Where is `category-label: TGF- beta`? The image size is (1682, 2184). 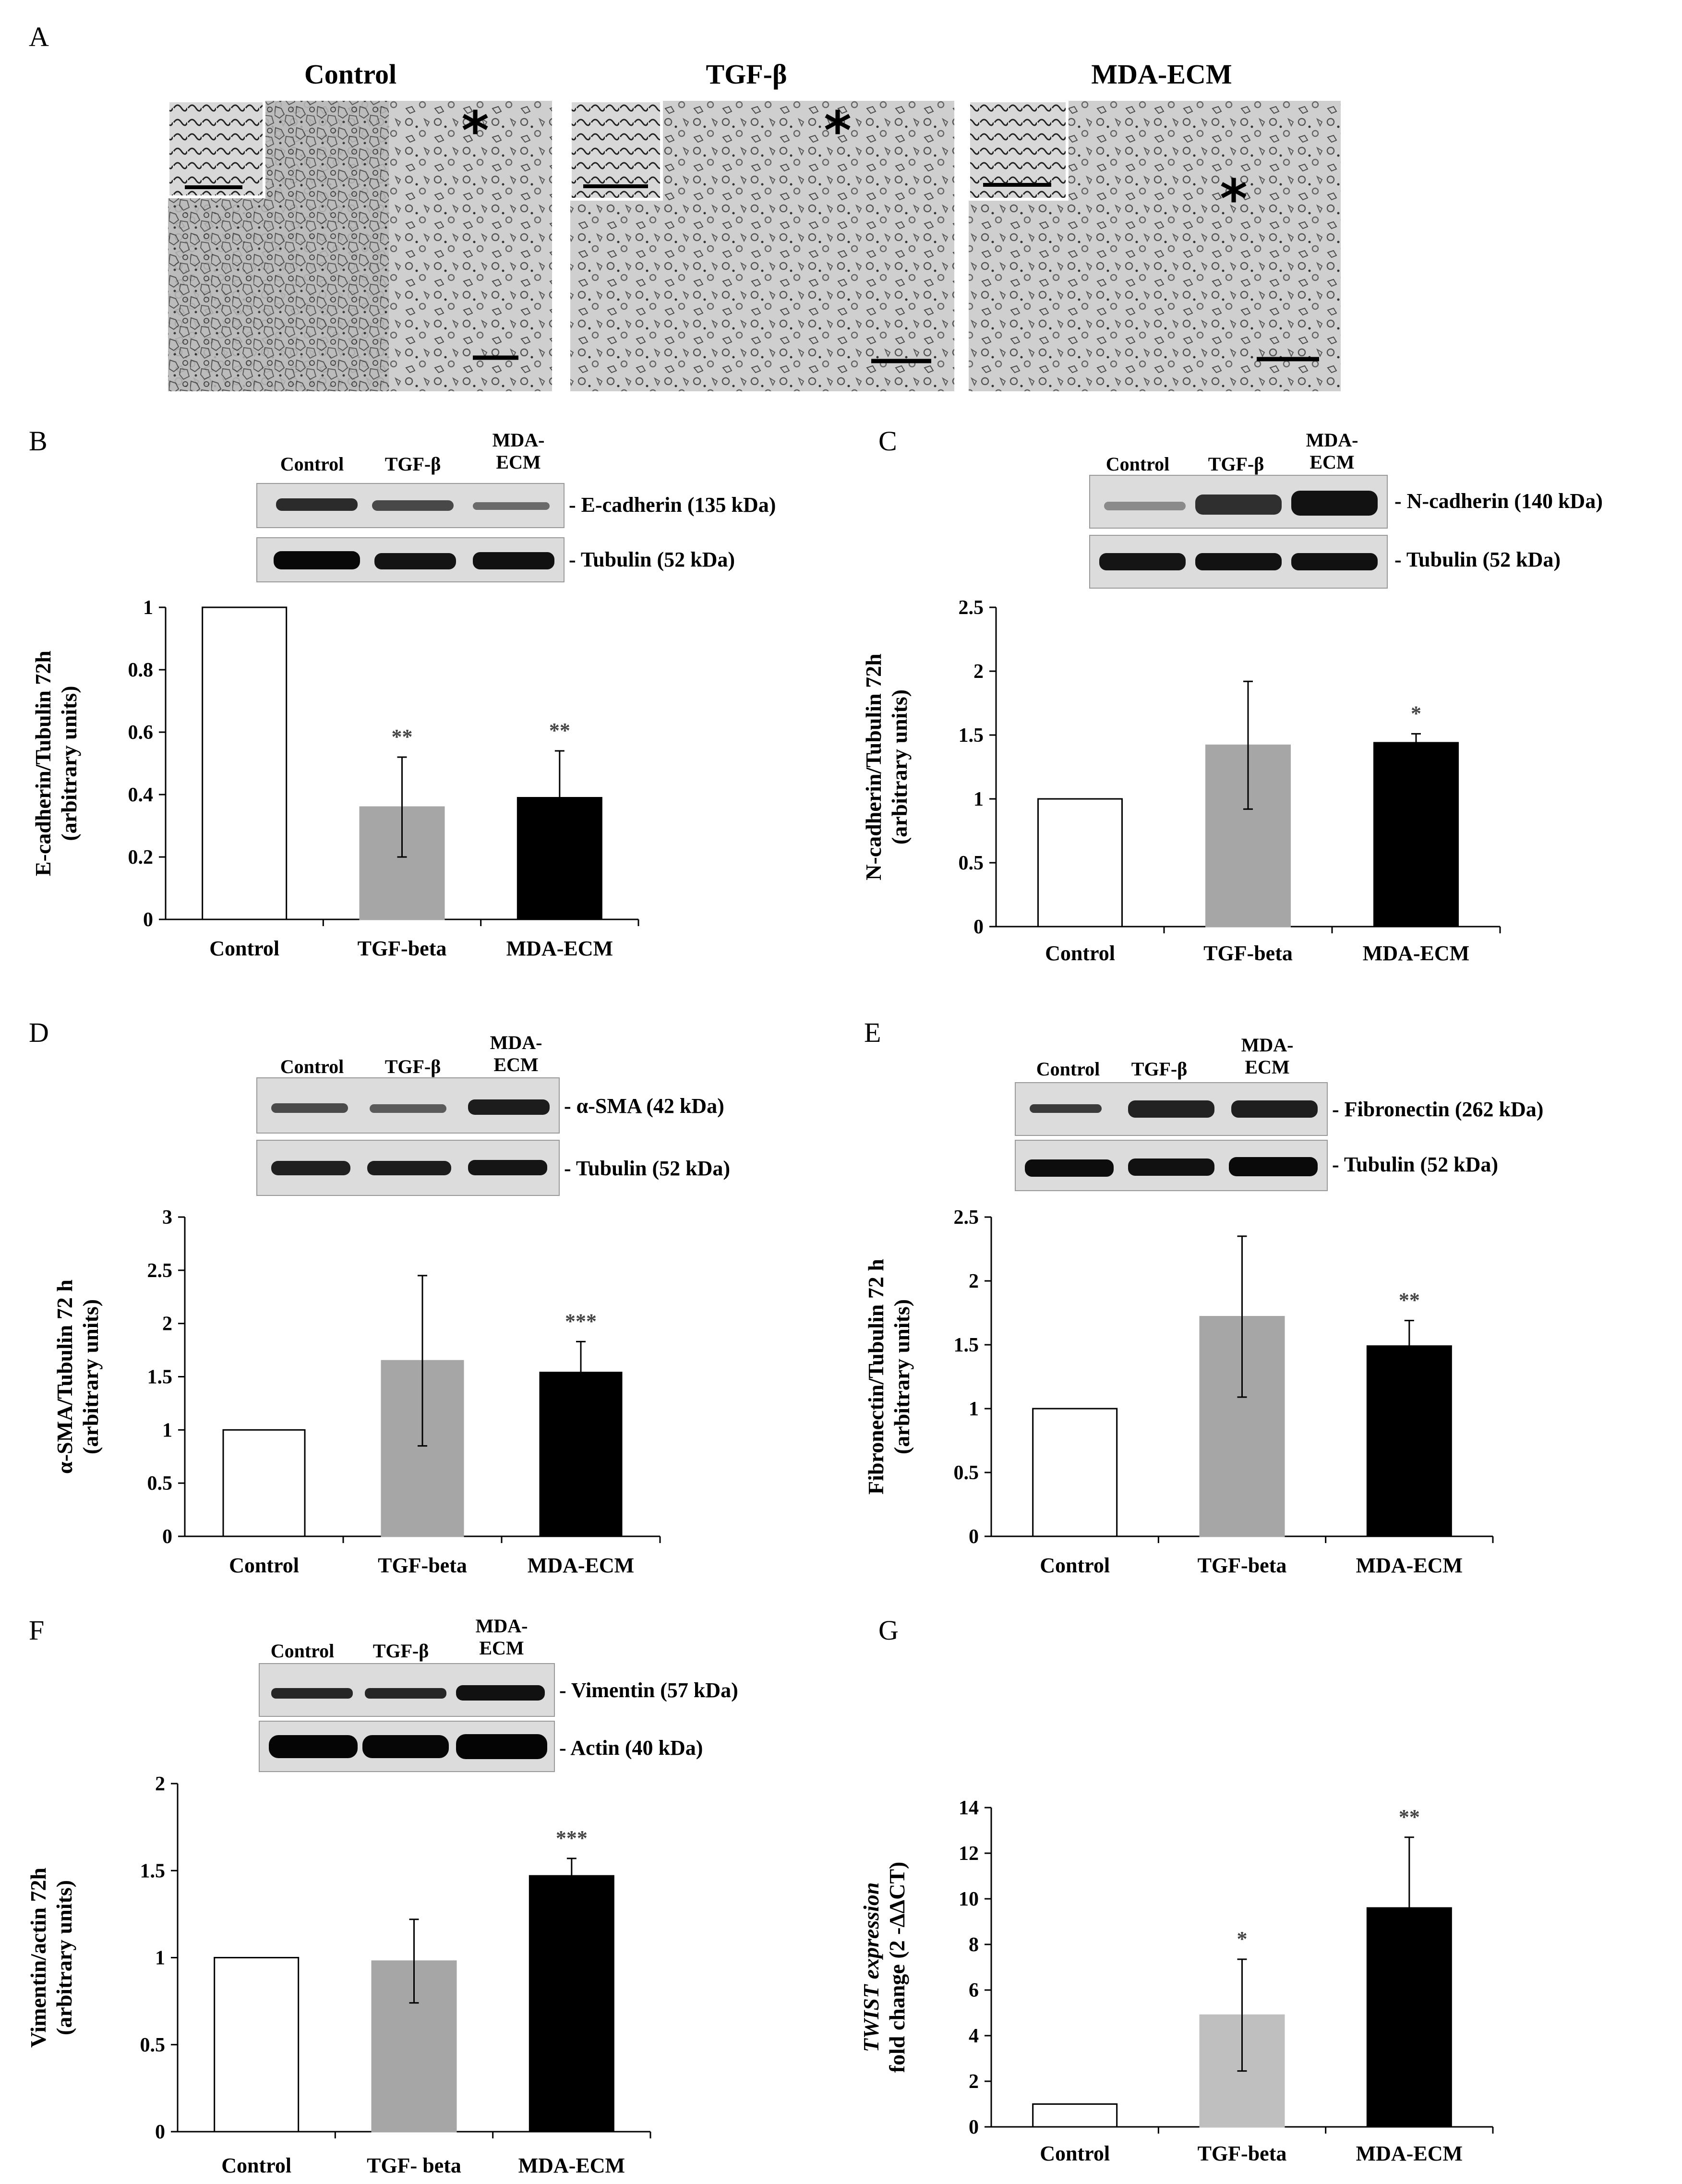
category-label: TGF- beta is located at coordinates (414, 2166).